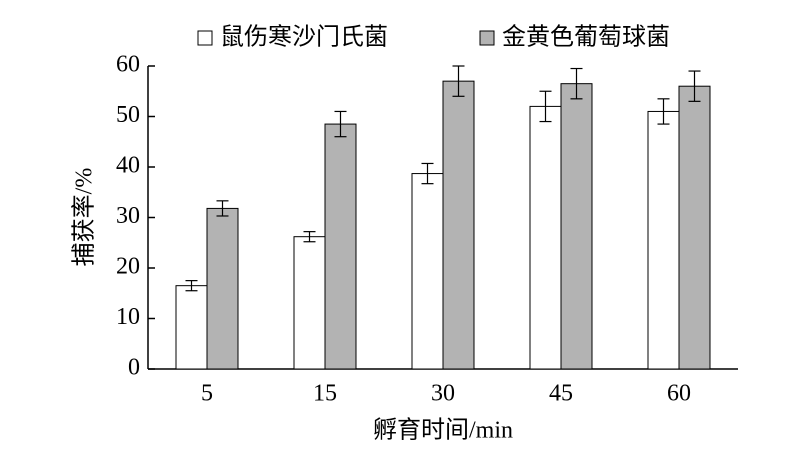 The image size is (797, 453). Describe the element at coordinates (84, 217) in the screenshot. I see `y-axis-label: 捕获率/%` at that location.